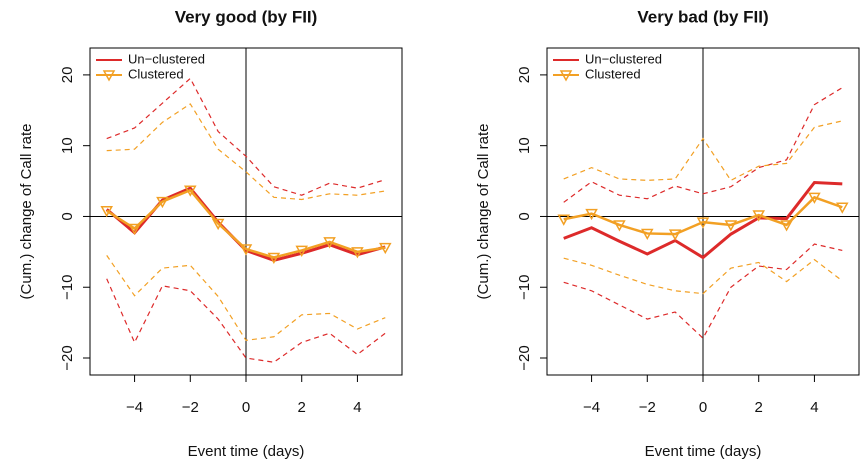  What do you see at coordinates (246, 16) in the screenshot?
I see `chart-title: Very good (by FII)` at bounding box center [246, 16].